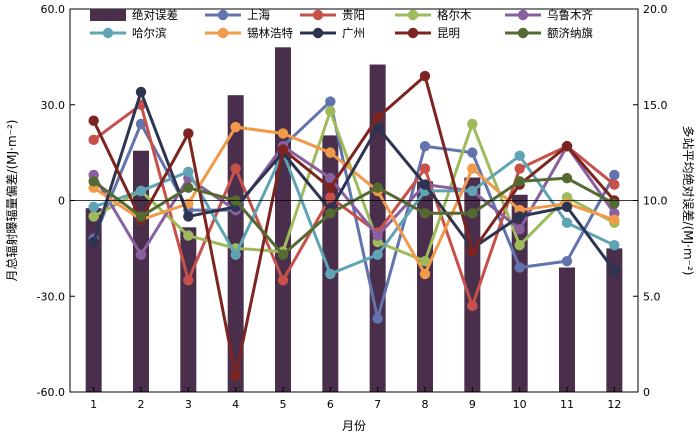 This screenshot has height=438, width=700. What do you see at coordinates (652, 296) in the screenshot?
I see `y-right-tick-label: 5.0` at bounding box center [652, 296].